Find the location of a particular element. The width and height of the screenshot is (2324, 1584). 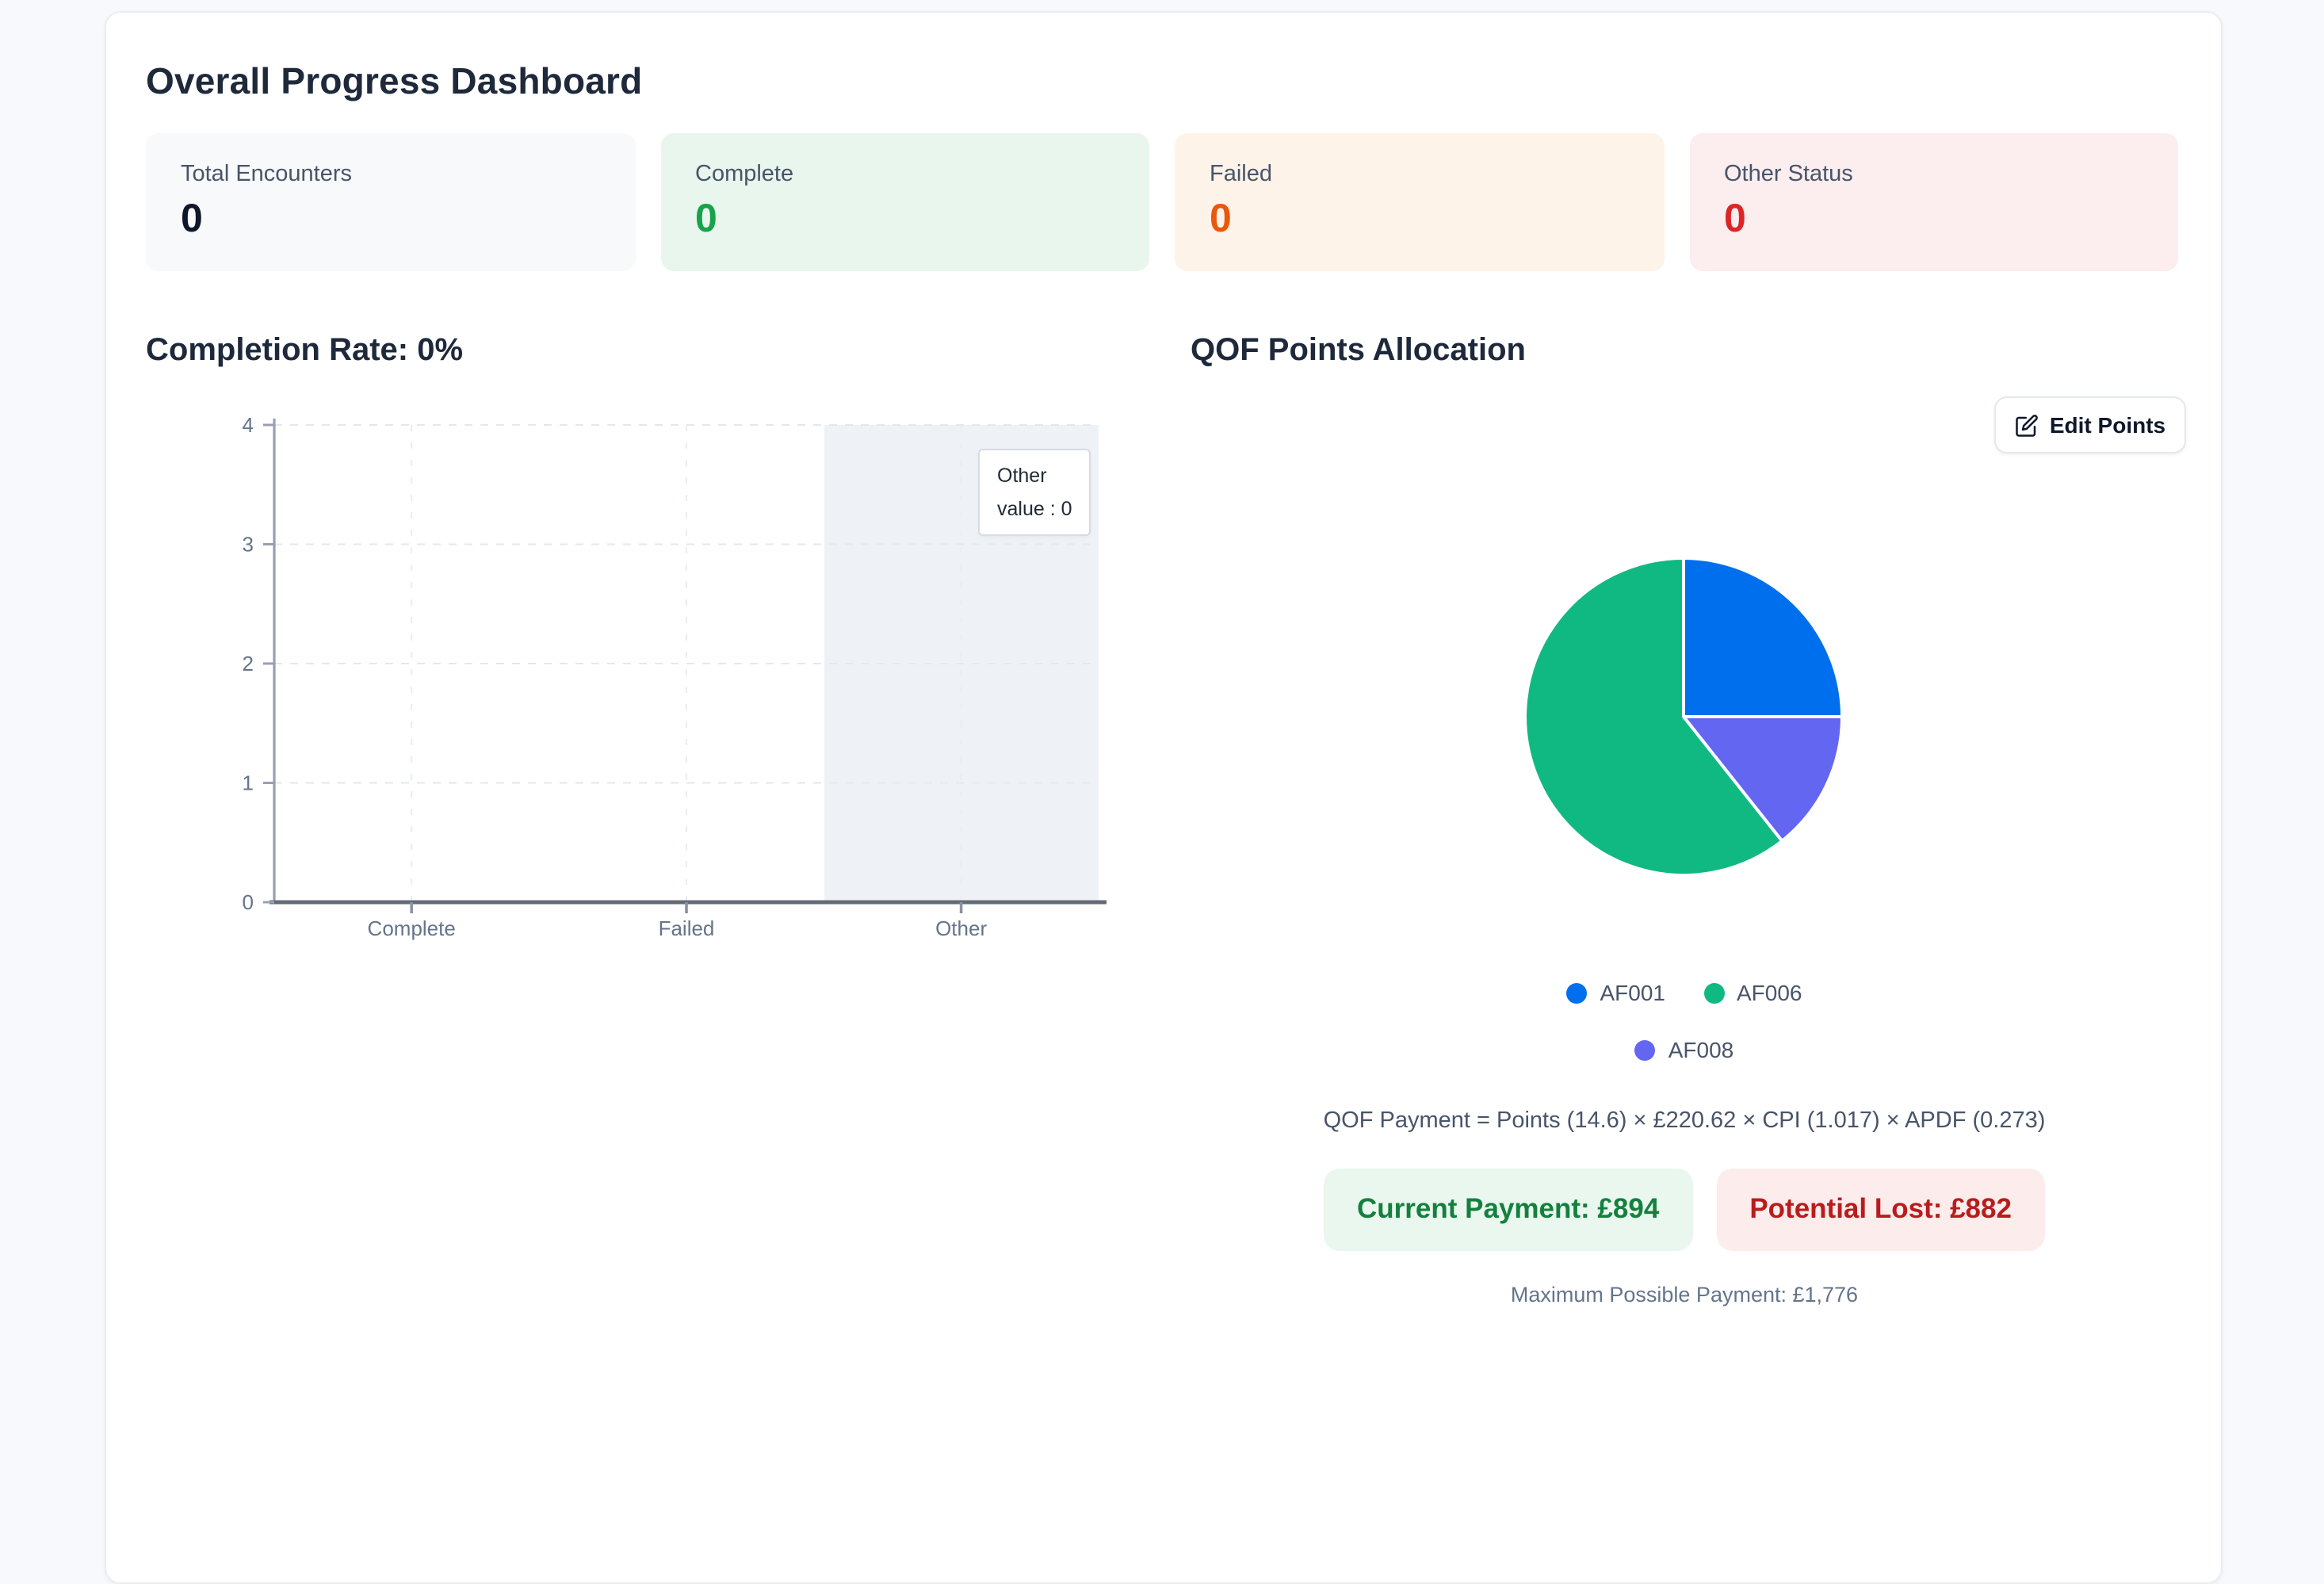

legend-dot-af008 is located at coordinates (1645, 1049).